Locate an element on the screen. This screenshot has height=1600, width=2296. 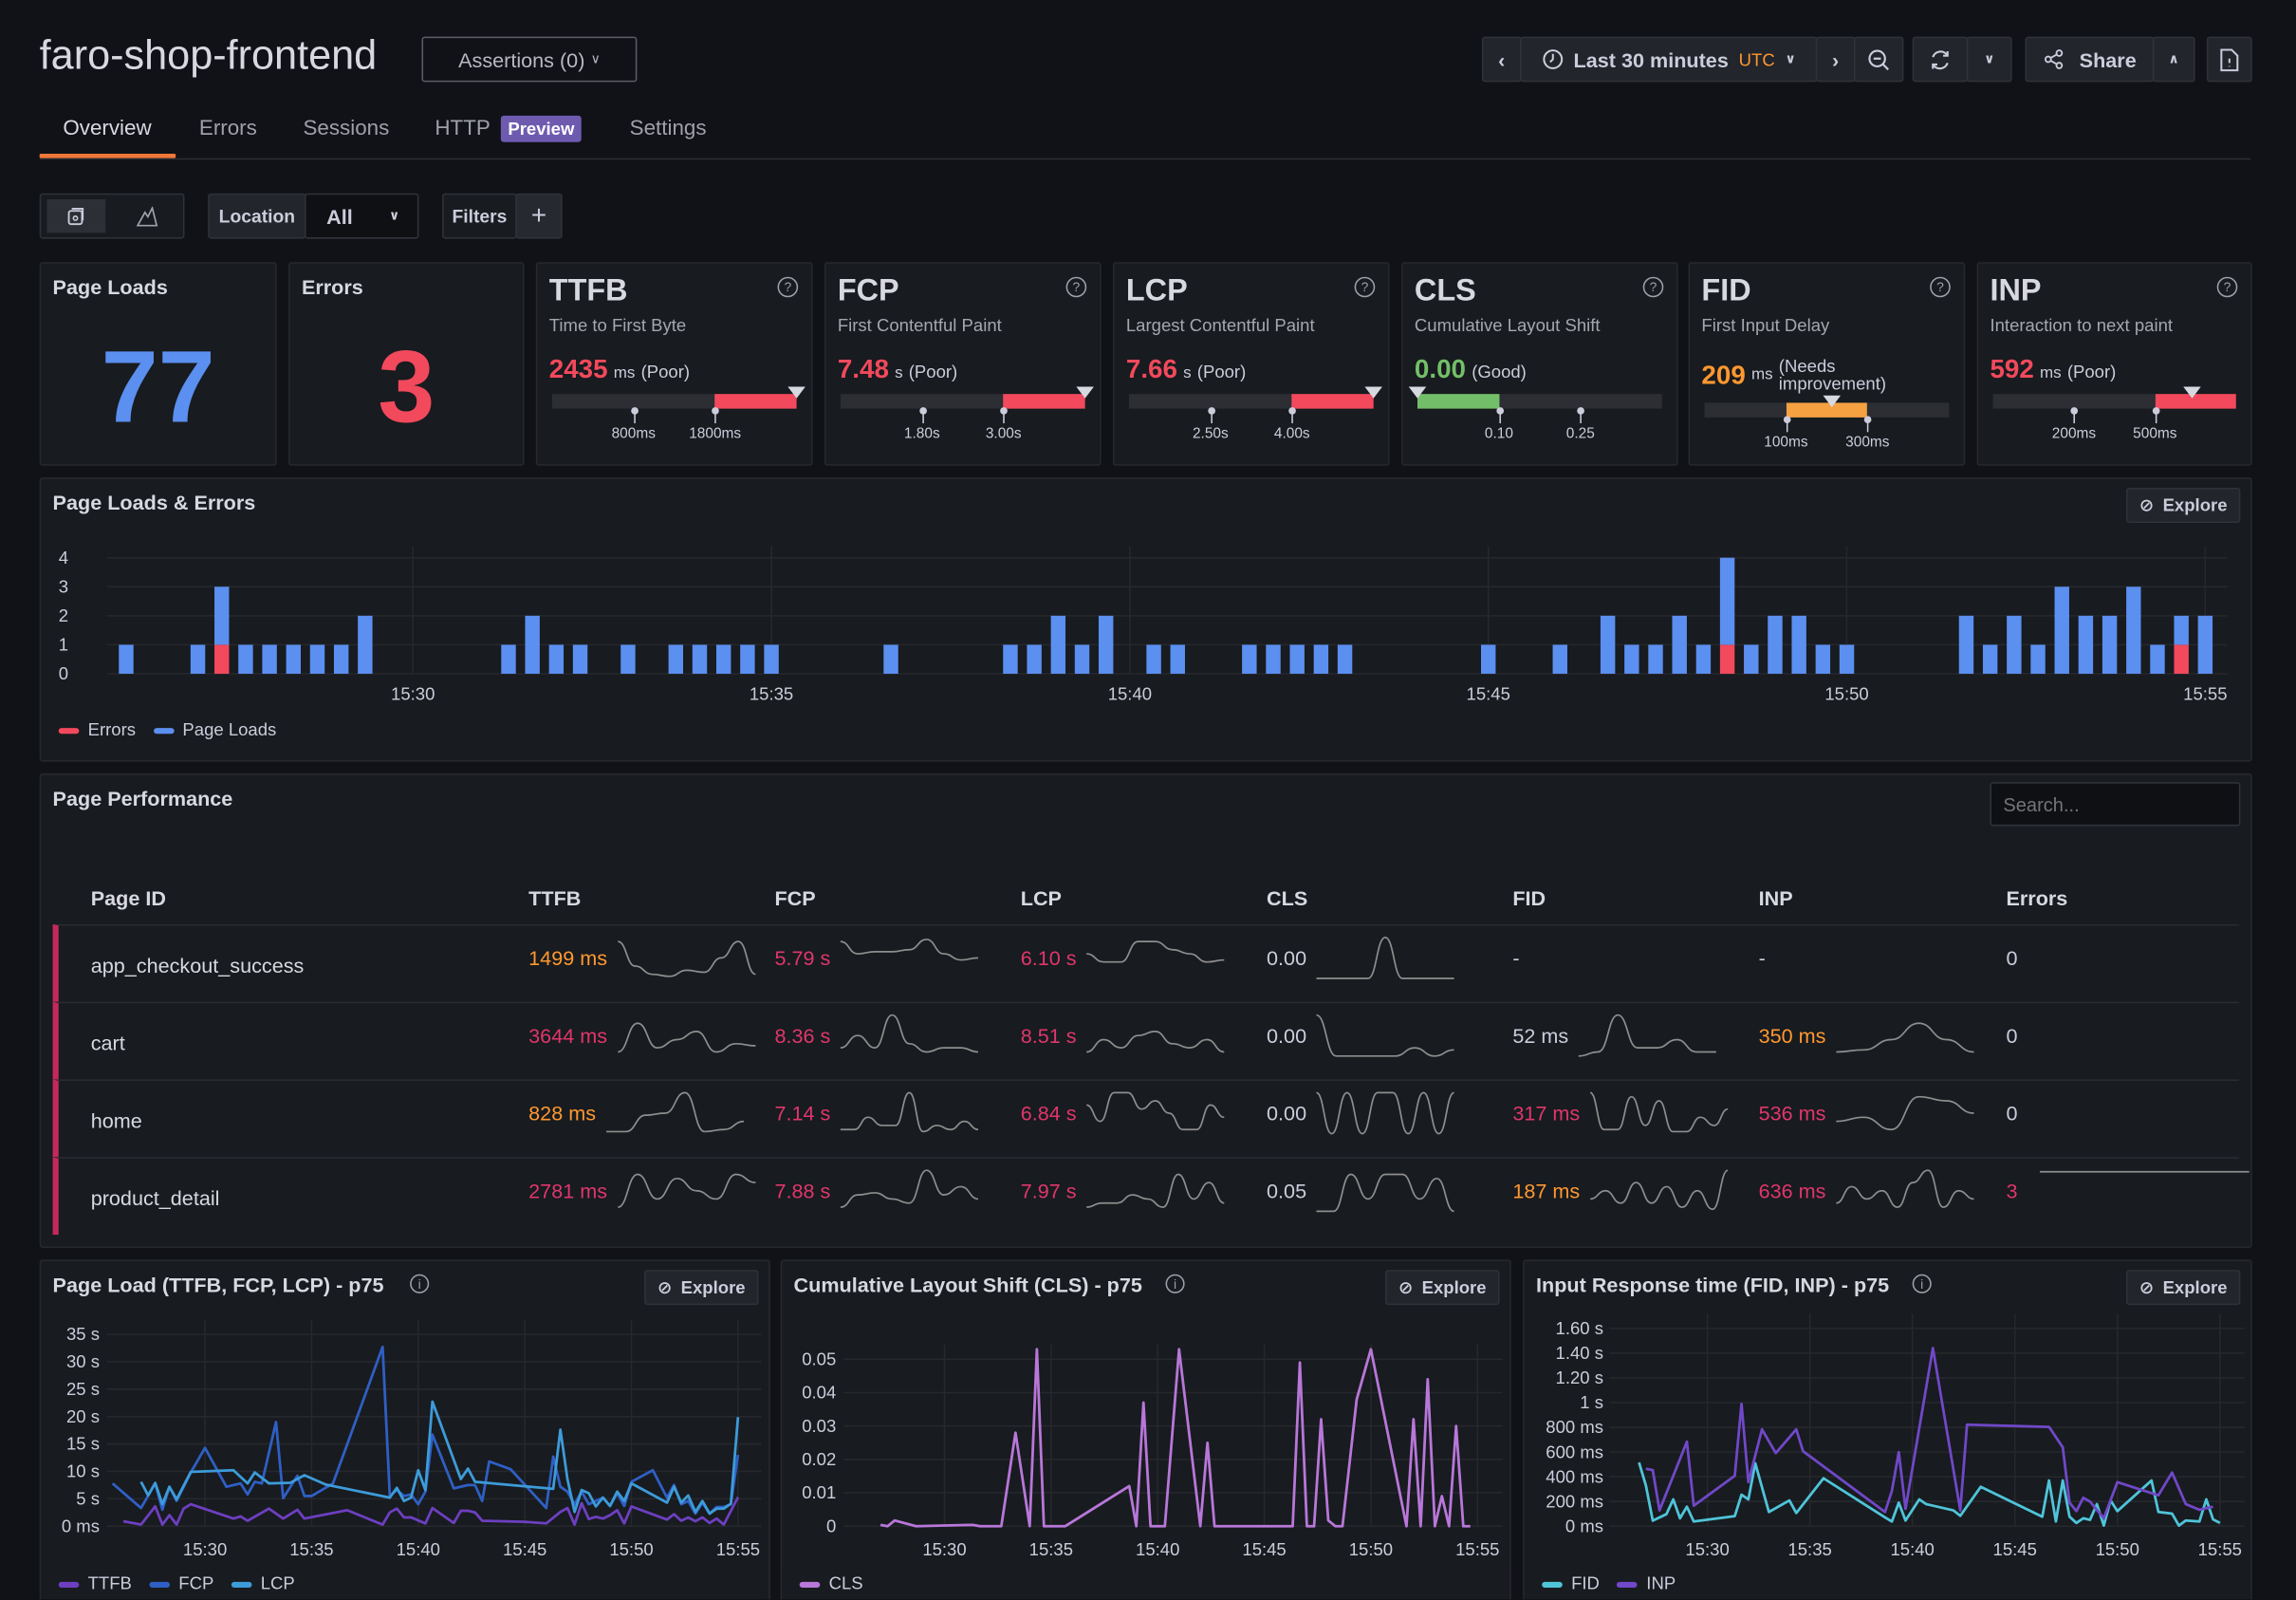
view-k6-button is located at coordinates (146, 216).